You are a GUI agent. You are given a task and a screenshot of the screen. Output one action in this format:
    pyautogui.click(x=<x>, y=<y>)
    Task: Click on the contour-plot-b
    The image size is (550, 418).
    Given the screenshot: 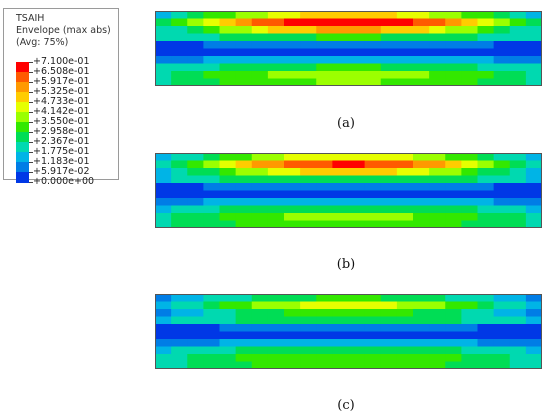 What is the action you would take?
    pyautogui.click(x=348, y=190)
    